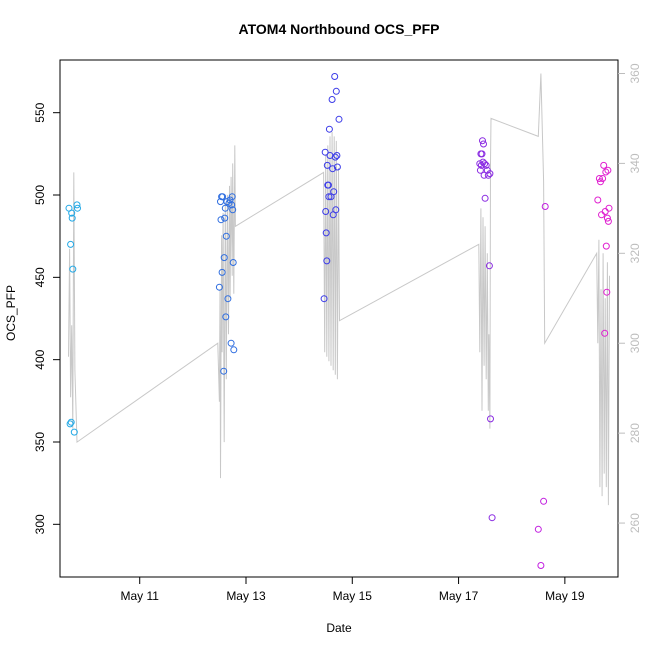  What do you see at coordinates (635, 163) in the screenshot?
I see `y2-tick-label: 340` at bounding box center [635, 163].